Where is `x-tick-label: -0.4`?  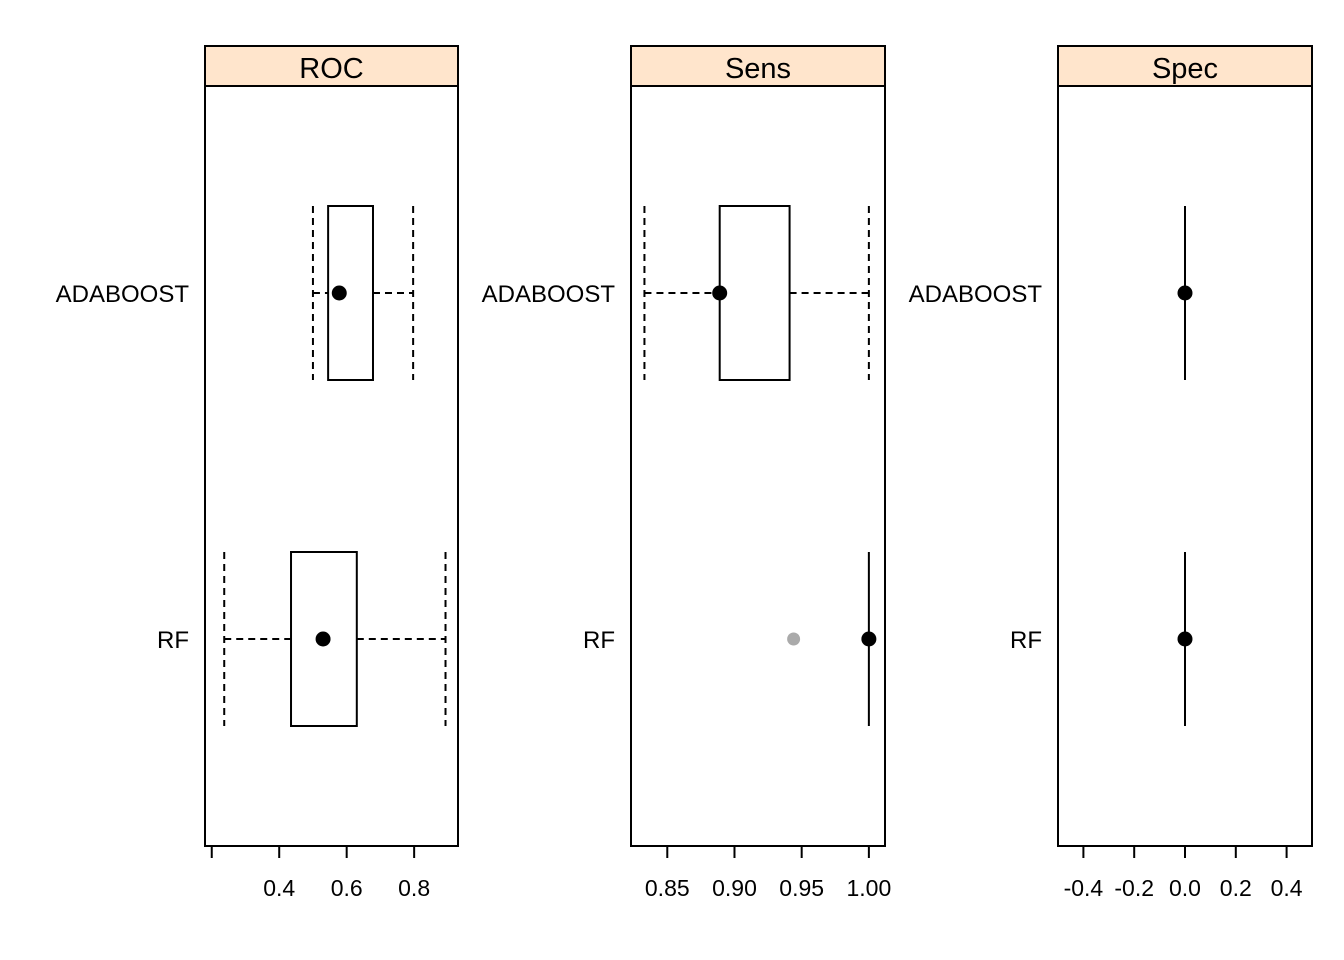
x-tick-label: -0.4 is located at coordinates (1084, 888).